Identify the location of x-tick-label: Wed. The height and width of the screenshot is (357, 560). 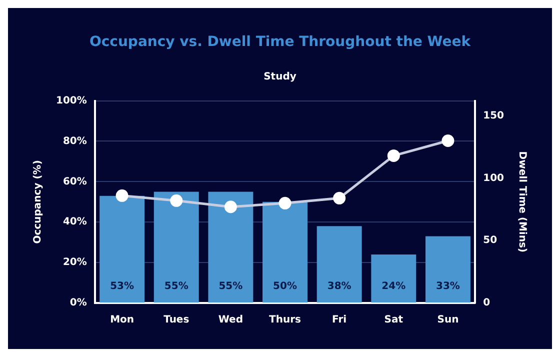
(231, 320).